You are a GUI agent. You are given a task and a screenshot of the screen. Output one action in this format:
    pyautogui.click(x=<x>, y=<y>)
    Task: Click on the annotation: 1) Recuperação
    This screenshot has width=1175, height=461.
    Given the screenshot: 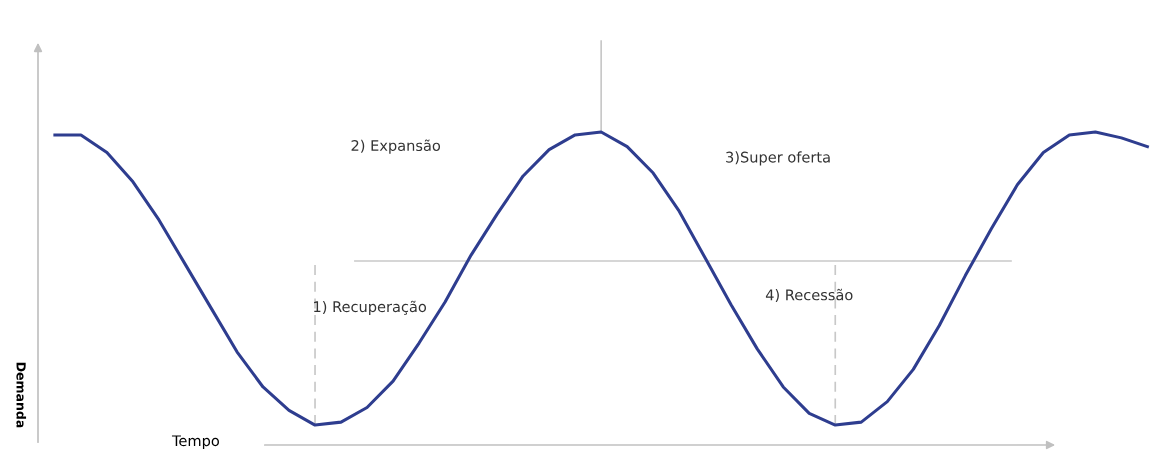 What is the action you would take?
    pyautogui.click(x=370, y=308)
    